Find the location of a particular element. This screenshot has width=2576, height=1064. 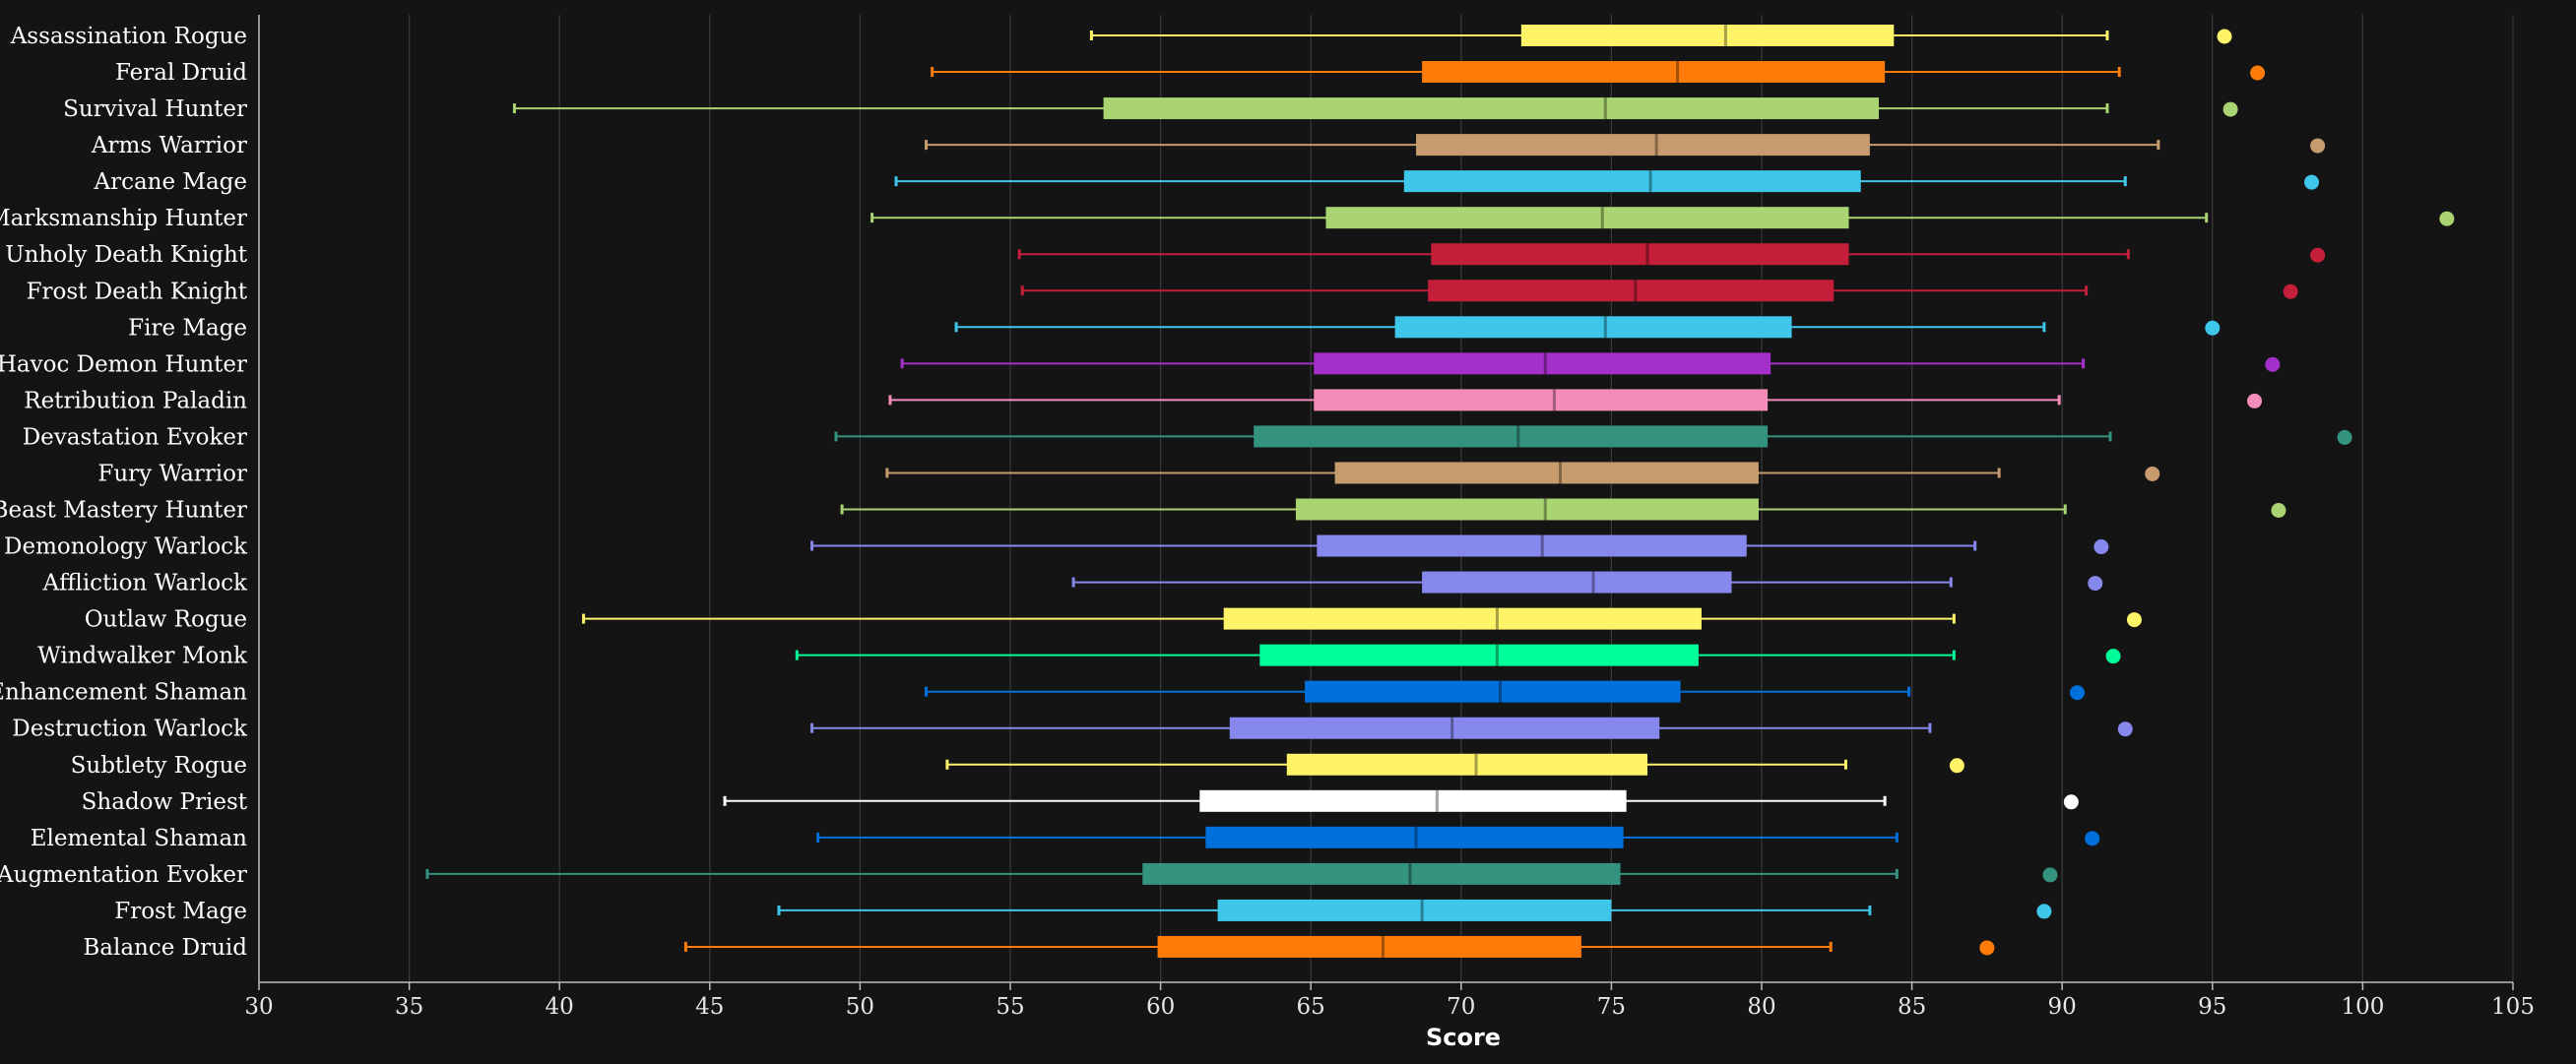

x-tick-label: 70 is located at coordinates (1461, 1007).